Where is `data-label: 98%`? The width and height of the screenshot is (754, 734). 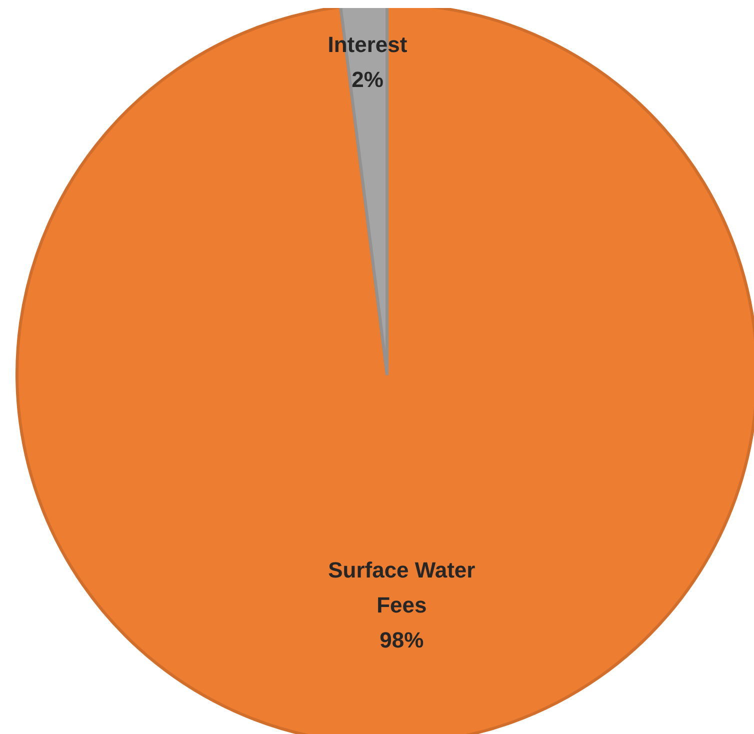
data-label: 98% is located at coordinates (402, 639).